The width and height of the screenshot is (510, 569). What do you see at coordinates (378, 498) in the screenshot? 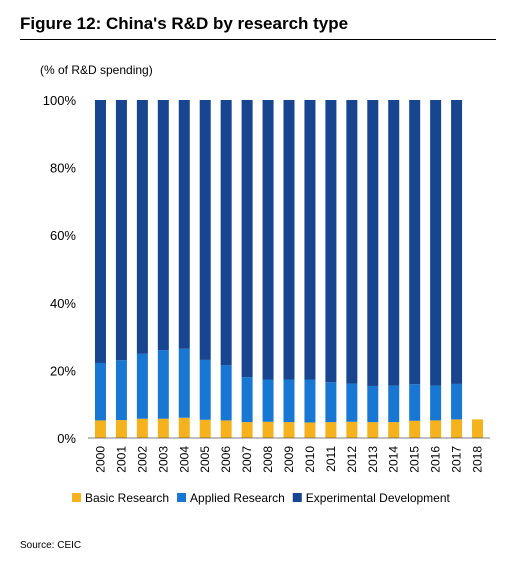
I see `legend-label: Experimental Development` at bounding box center [378, 498].